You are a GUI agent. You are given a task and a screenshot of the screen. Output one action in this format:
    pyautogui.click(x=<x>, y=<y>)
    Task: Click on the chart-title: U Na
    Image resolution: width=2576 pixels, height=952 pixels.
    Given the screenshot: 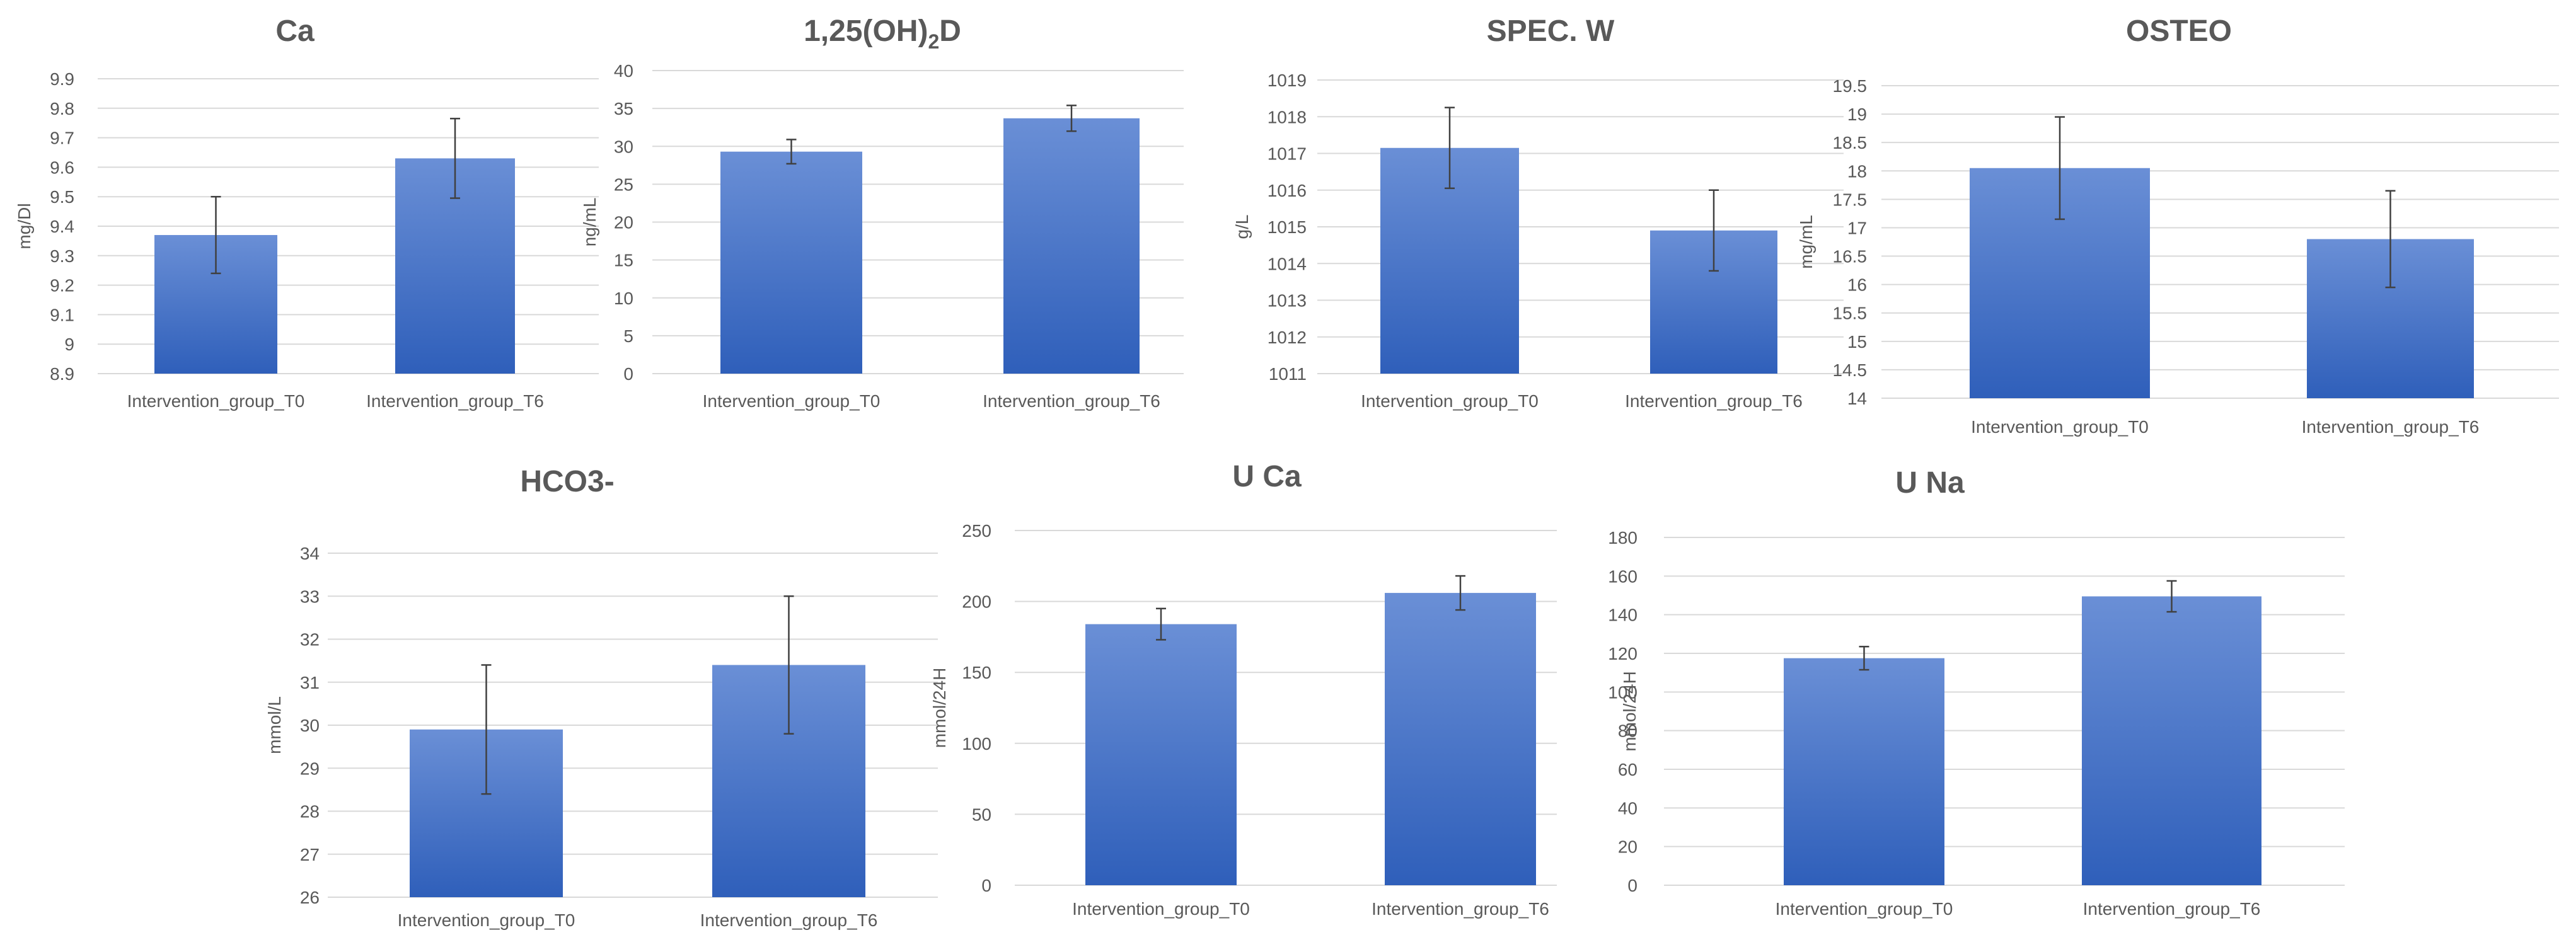 What is the action you would take?
    pyautogui.click(x=1930, y=483)
    